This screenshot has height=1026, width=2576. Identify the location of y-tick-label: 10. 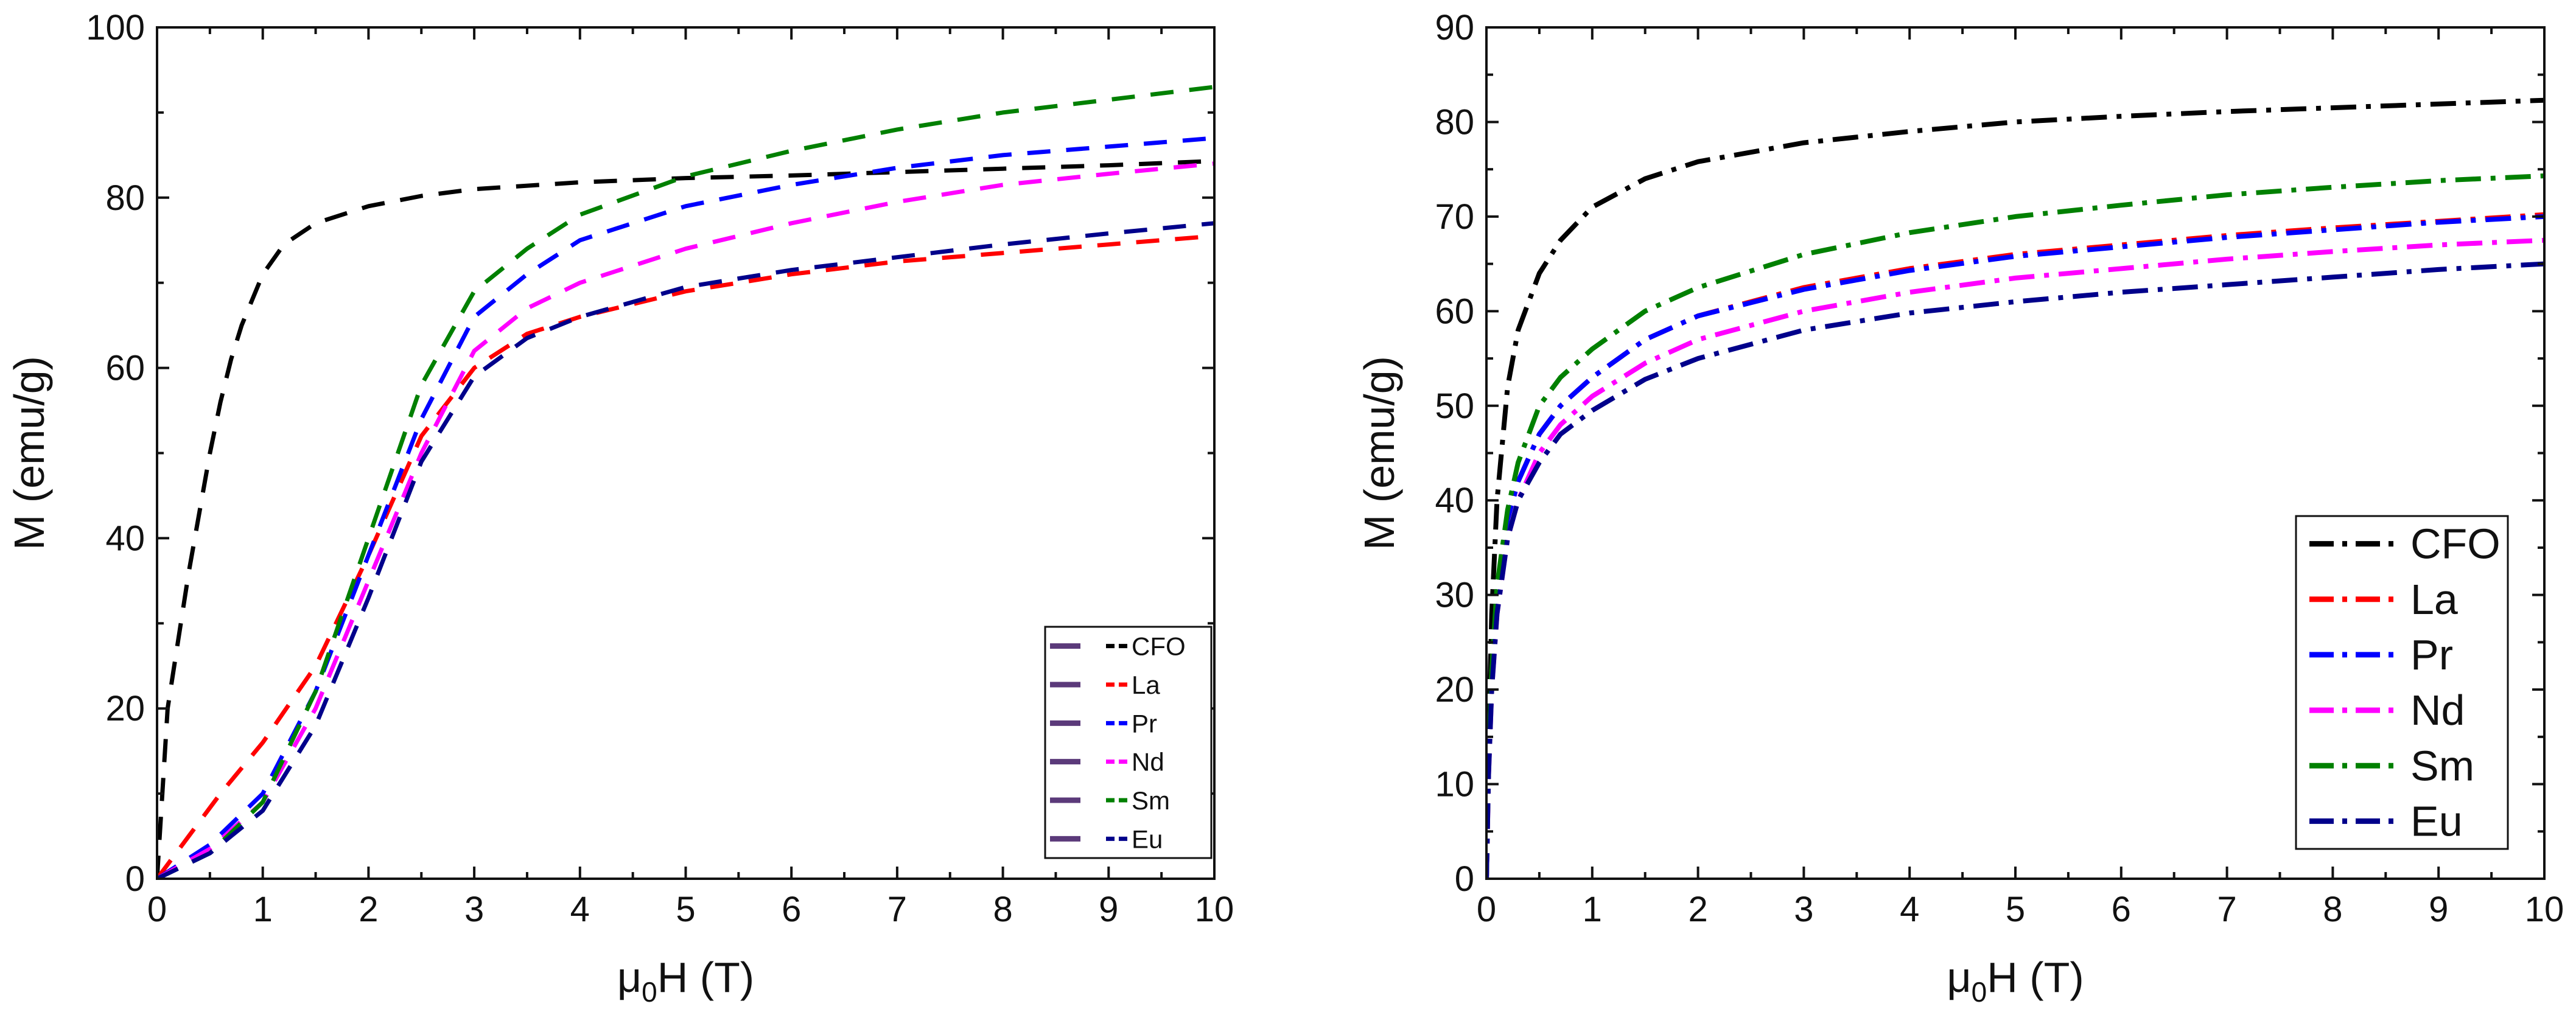
(1454, 785).